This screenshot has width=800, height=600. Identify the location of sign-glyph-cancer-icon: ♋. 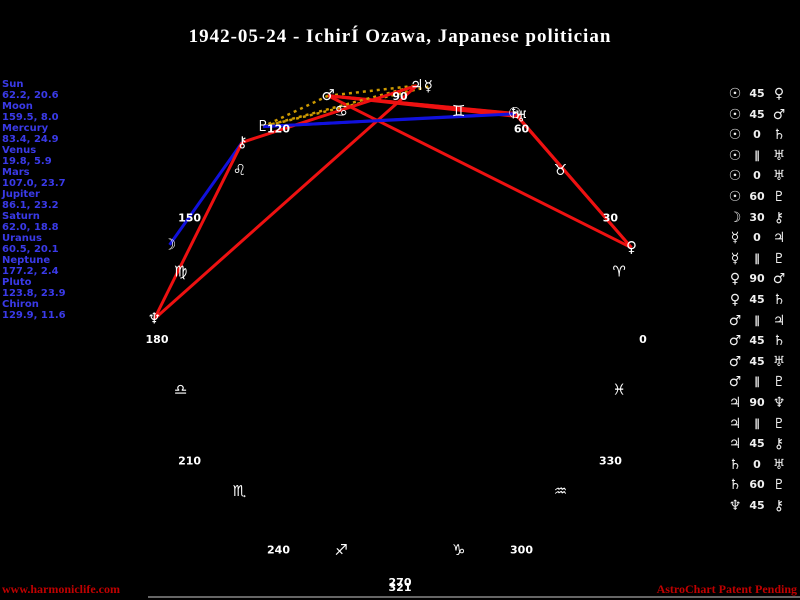
(341, 111).